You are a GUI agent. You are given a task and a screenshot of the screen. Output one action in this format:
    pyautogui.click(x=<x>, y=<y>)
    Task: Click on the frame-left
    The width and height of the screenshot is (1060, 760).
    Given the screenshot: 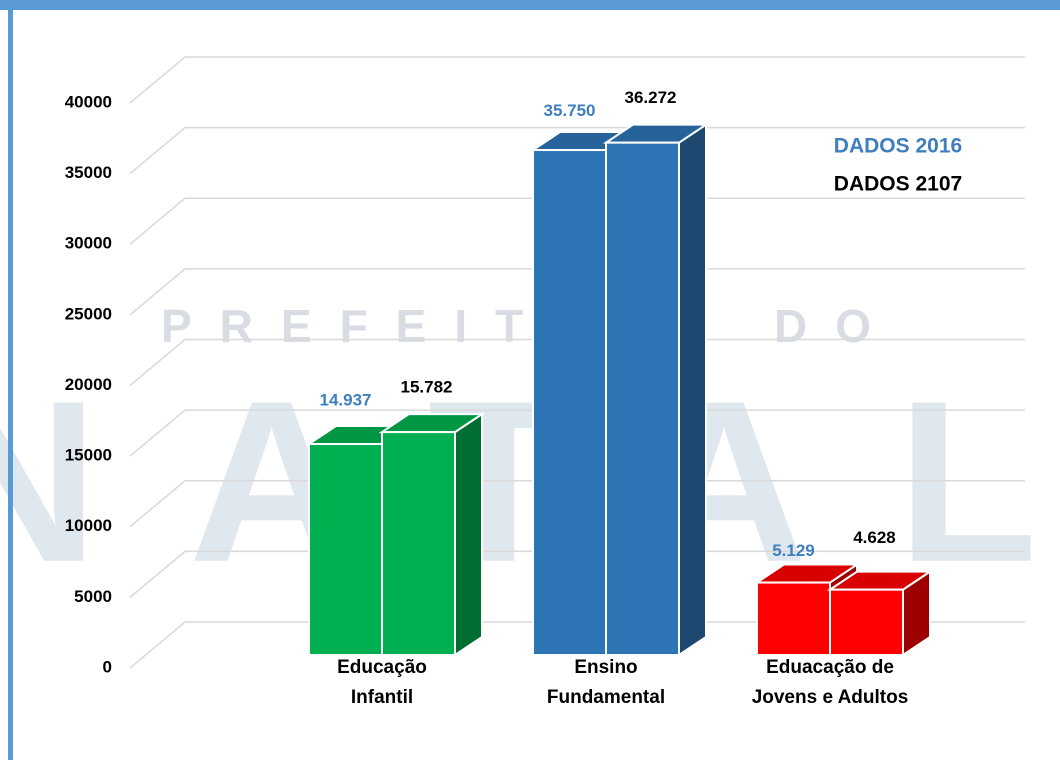 What is the action you would take?
    pyautogui.click(x=10, y=380)
    